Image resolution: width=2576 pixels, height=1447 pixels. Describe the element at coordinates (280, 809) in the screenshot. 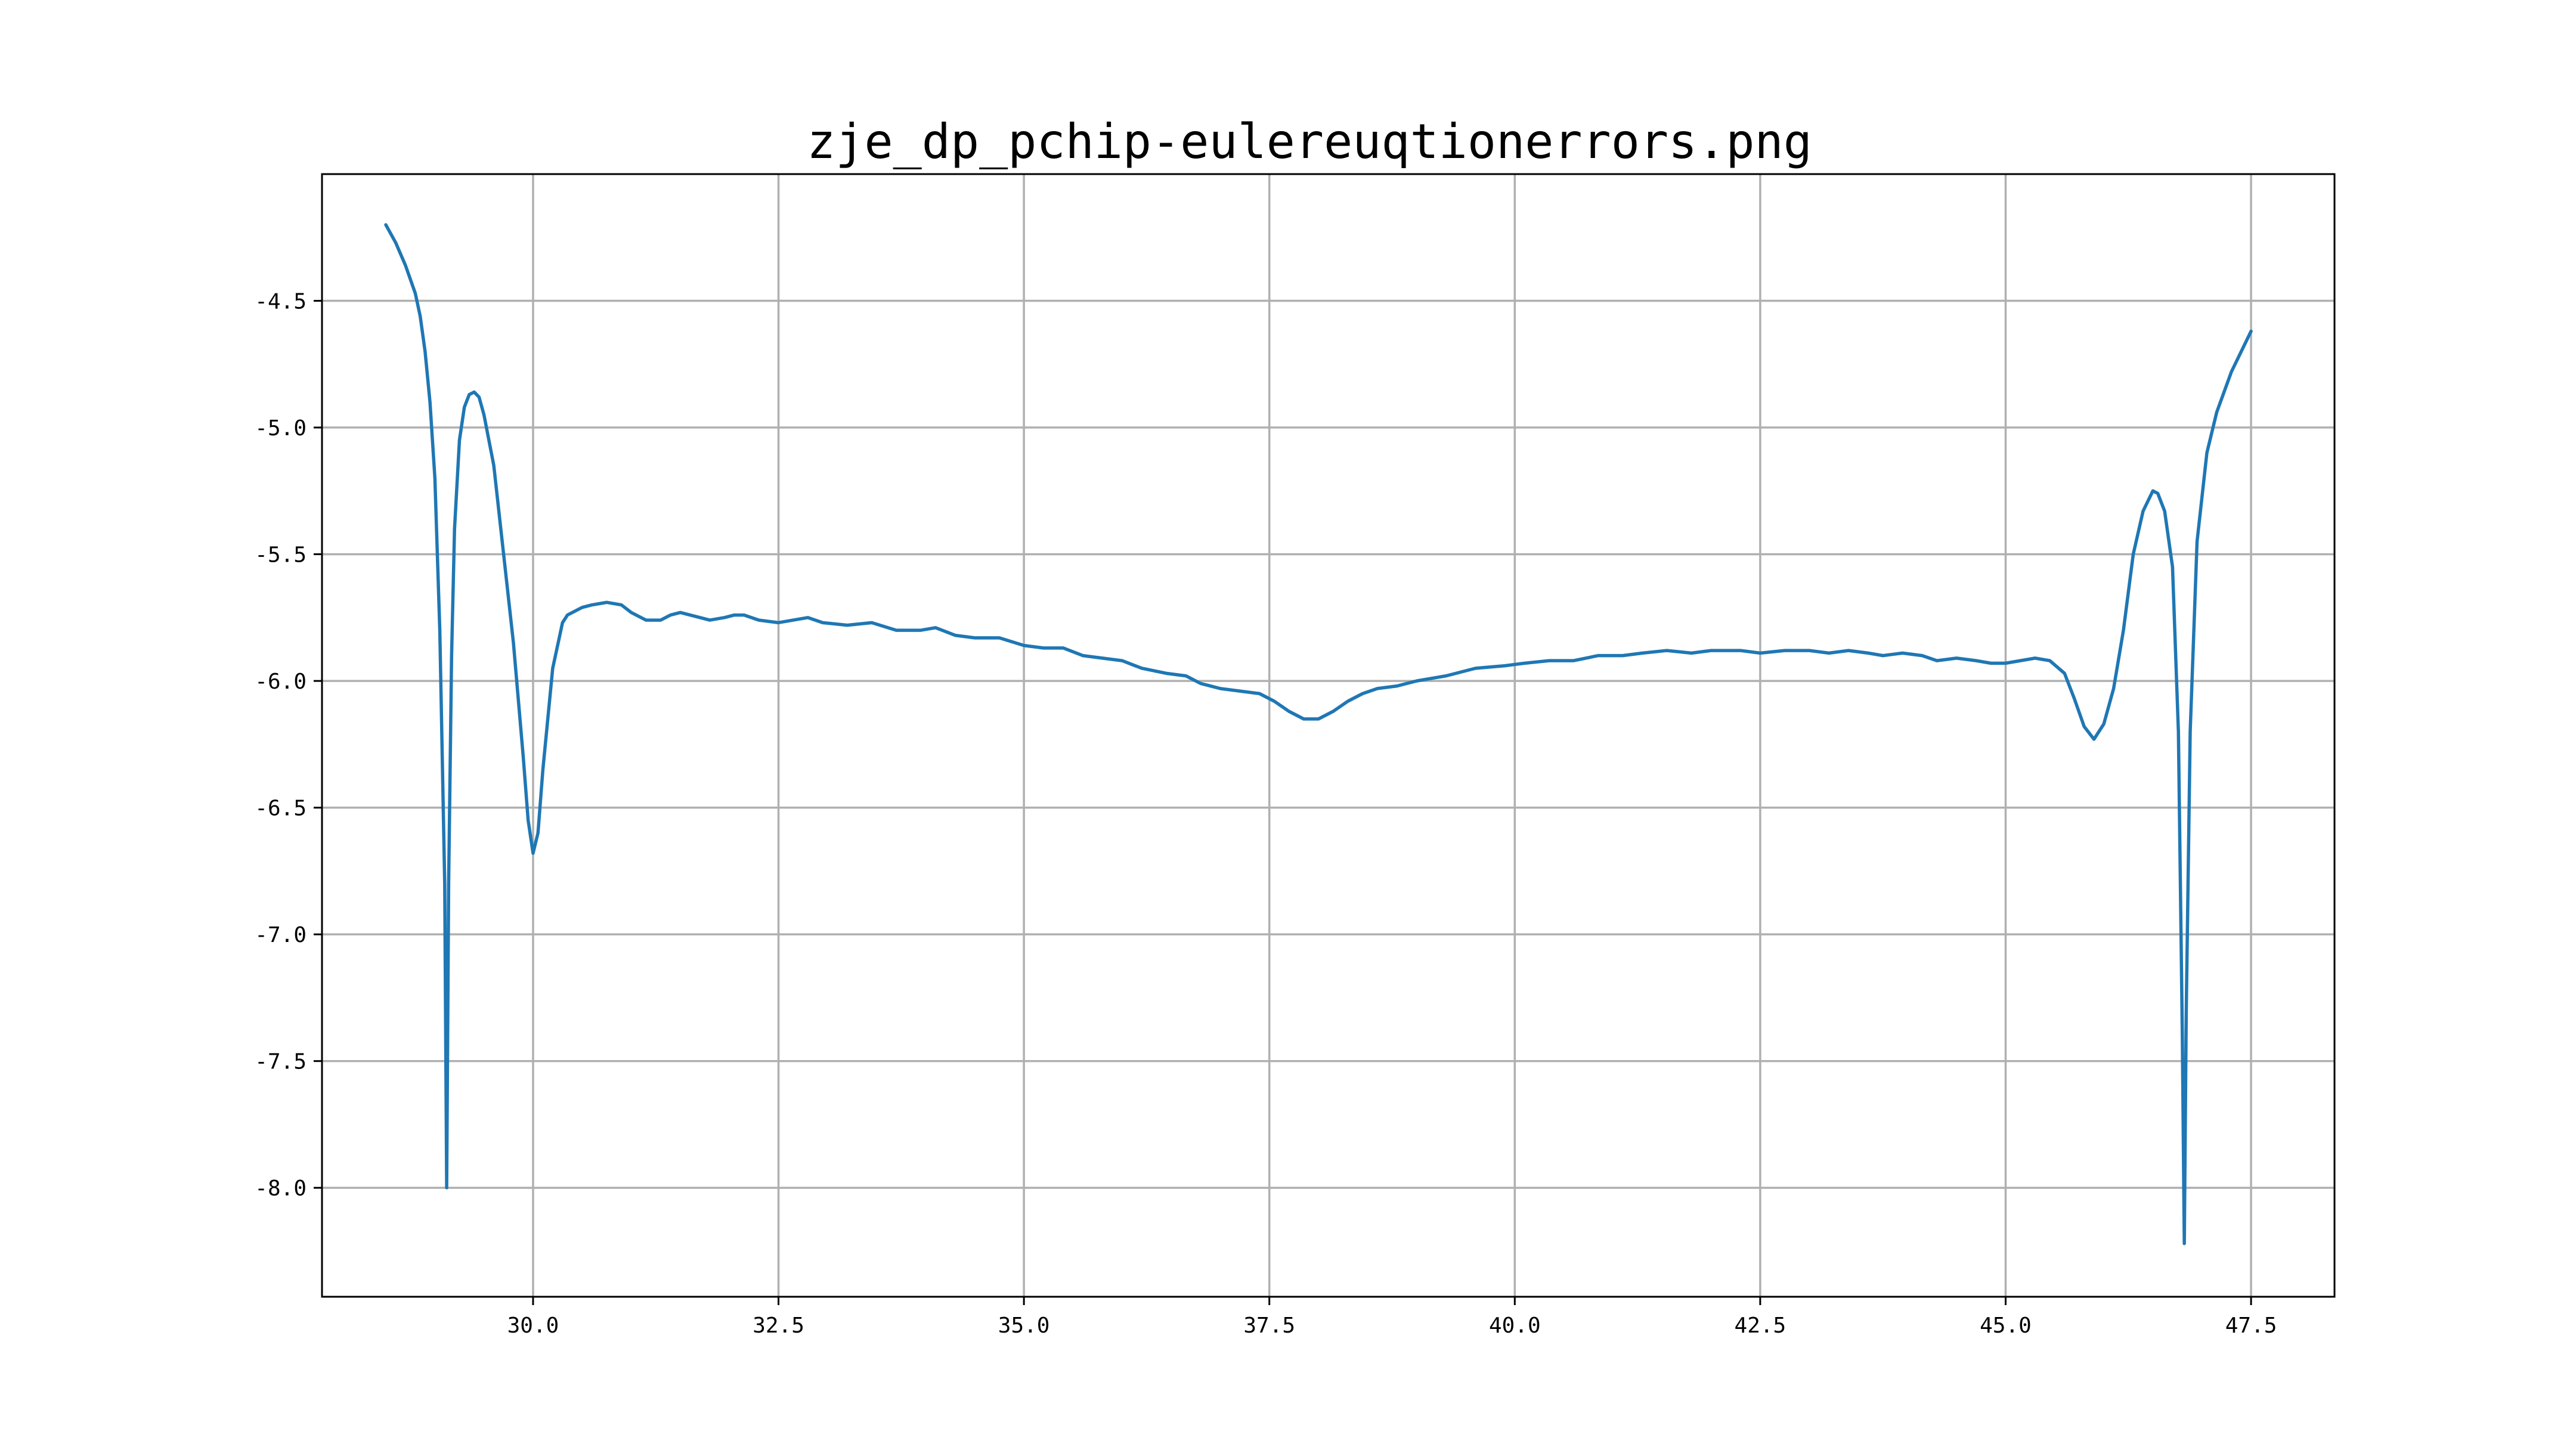

I see `y-tick-label: -6.5` at that location.